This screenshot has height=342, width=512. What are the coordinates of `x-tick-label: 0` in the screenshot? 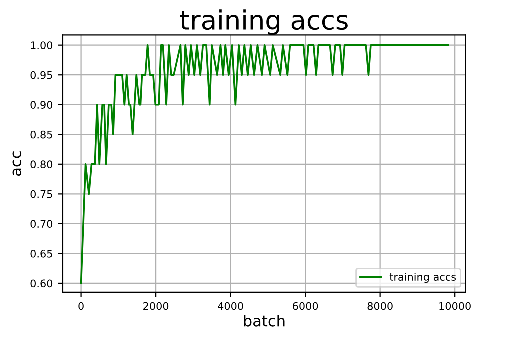 It's located at (81, 306).